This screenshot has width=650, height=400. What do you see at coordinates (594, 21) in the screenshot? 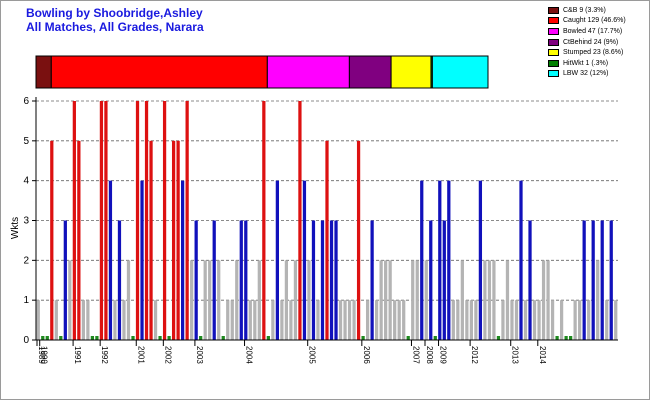
I see `legend-label: Caught 129 (46.6%)` at bounding box center [594, 21].